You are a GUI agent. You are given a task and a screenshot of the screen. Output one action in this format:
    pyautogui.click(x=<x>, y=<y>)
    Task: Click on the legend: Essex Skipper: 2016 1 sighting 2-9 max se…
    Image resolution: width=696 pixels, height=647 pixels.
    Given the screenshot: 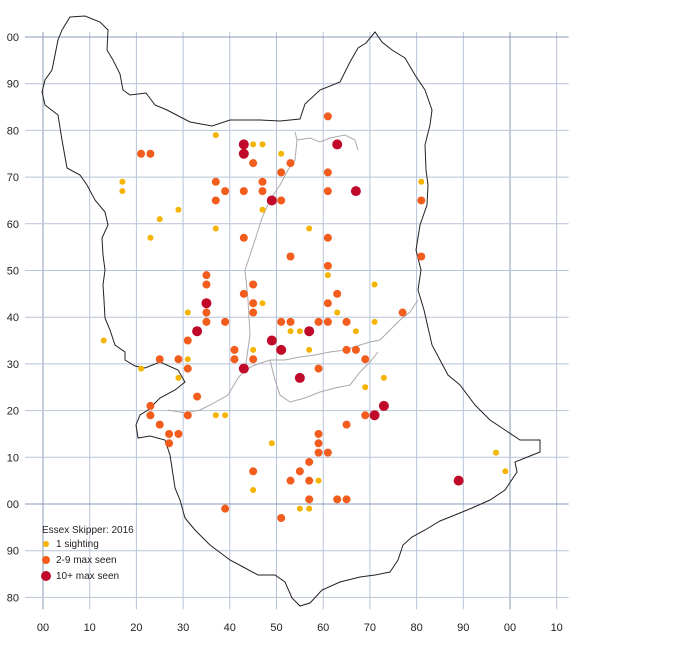 What is the action you would take?
    pyautogui.click(x=87, y=553)
    